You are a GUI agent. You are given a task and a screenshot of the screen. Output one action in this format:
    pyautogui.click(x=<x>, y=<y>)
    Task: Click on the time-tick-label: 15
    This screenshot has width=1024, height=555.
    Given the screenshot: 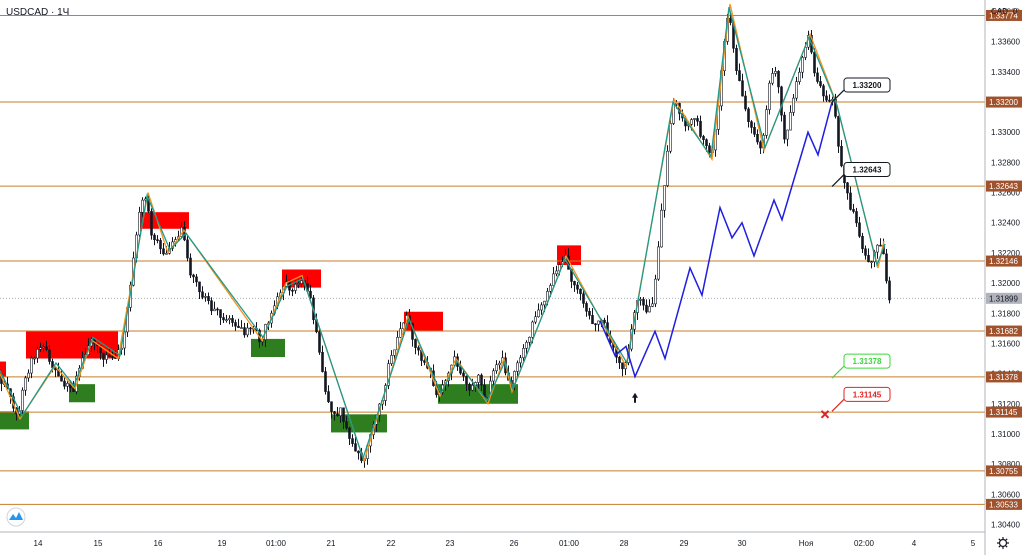 What is the action you would take?
    pyautogui.click(x=98, y=543)
    